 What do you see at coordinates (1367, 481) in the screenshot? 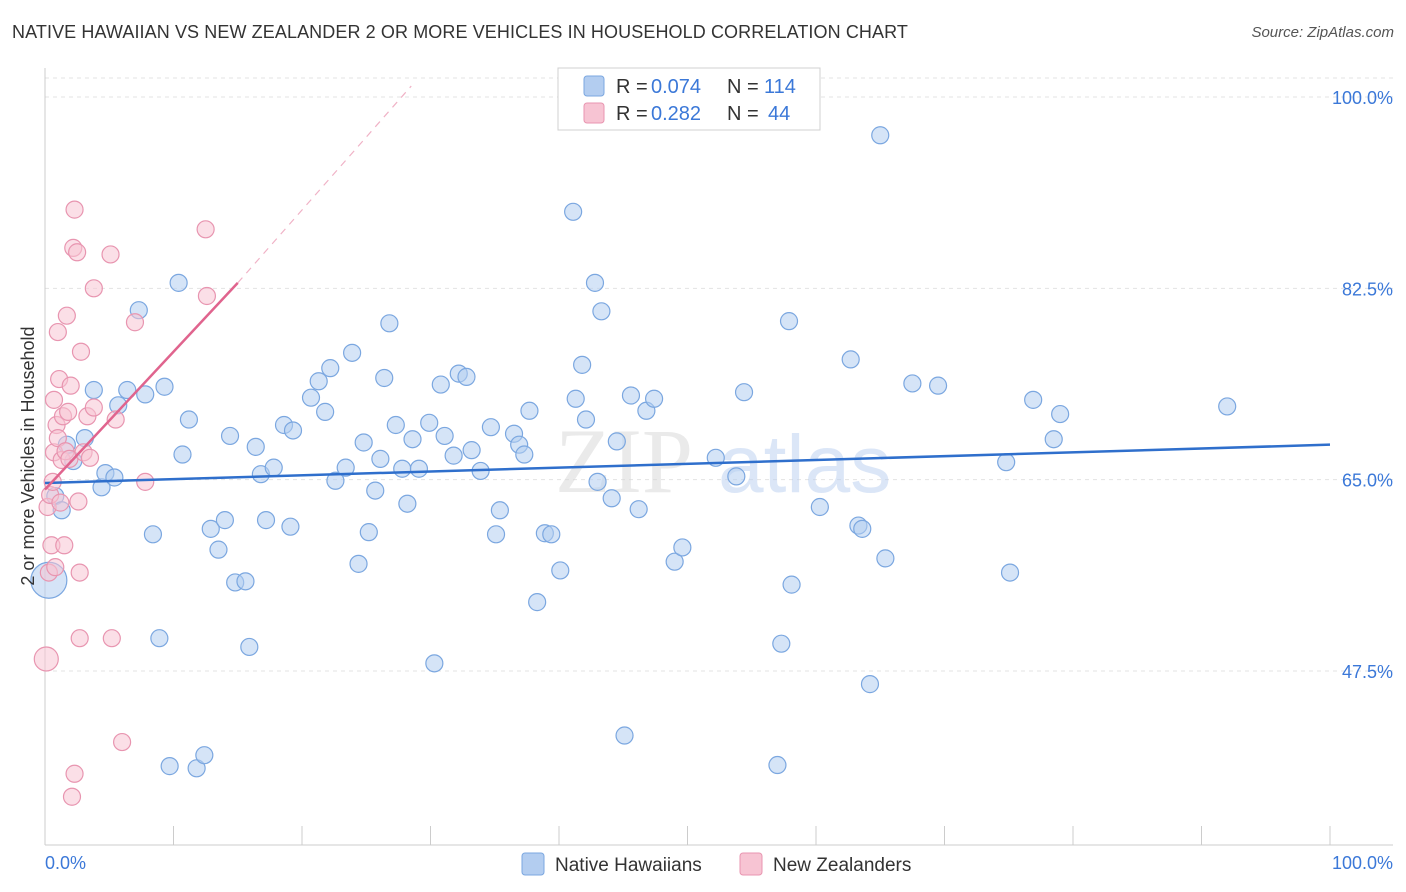
I see `y-tick-label-1: 65.0%` at bounding box center [1367, 481].